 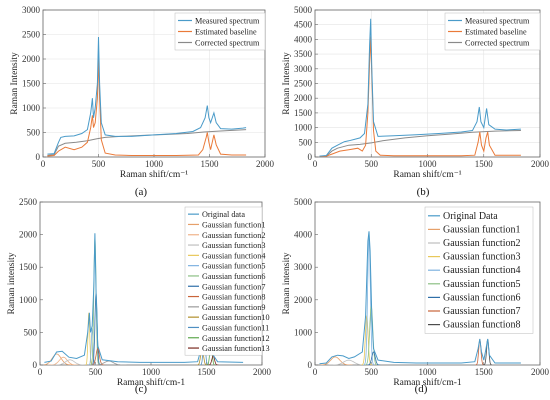 What do you see at coordinates (236, 317) in the screenshot?
I see `legend-entry: Gaussian function10` at bounding box center [236, 317].